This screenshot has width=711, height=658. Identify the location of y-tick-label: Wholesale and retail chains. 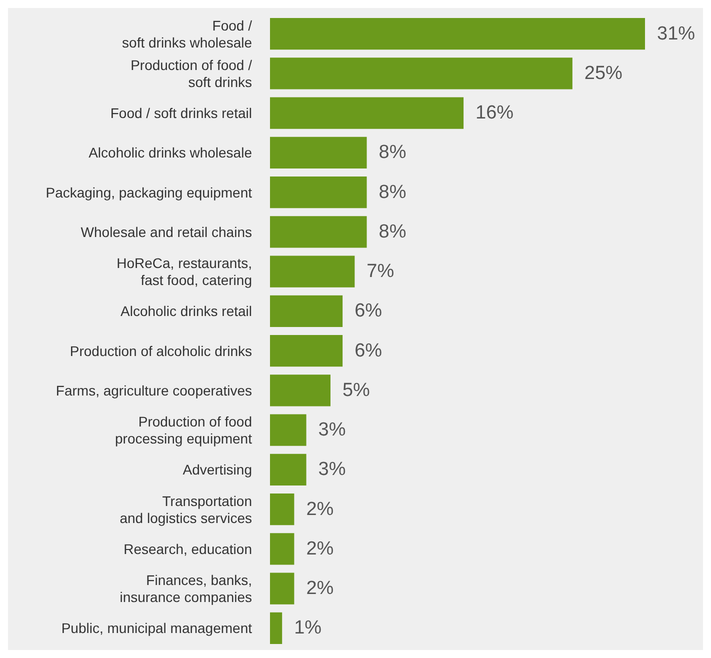
(166, 232).